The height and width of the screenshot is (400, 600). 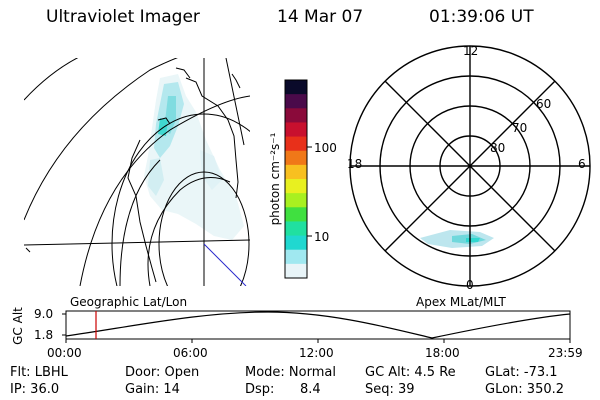 I want to click on polar-hour-0: 0, so click(x=470, y=285).